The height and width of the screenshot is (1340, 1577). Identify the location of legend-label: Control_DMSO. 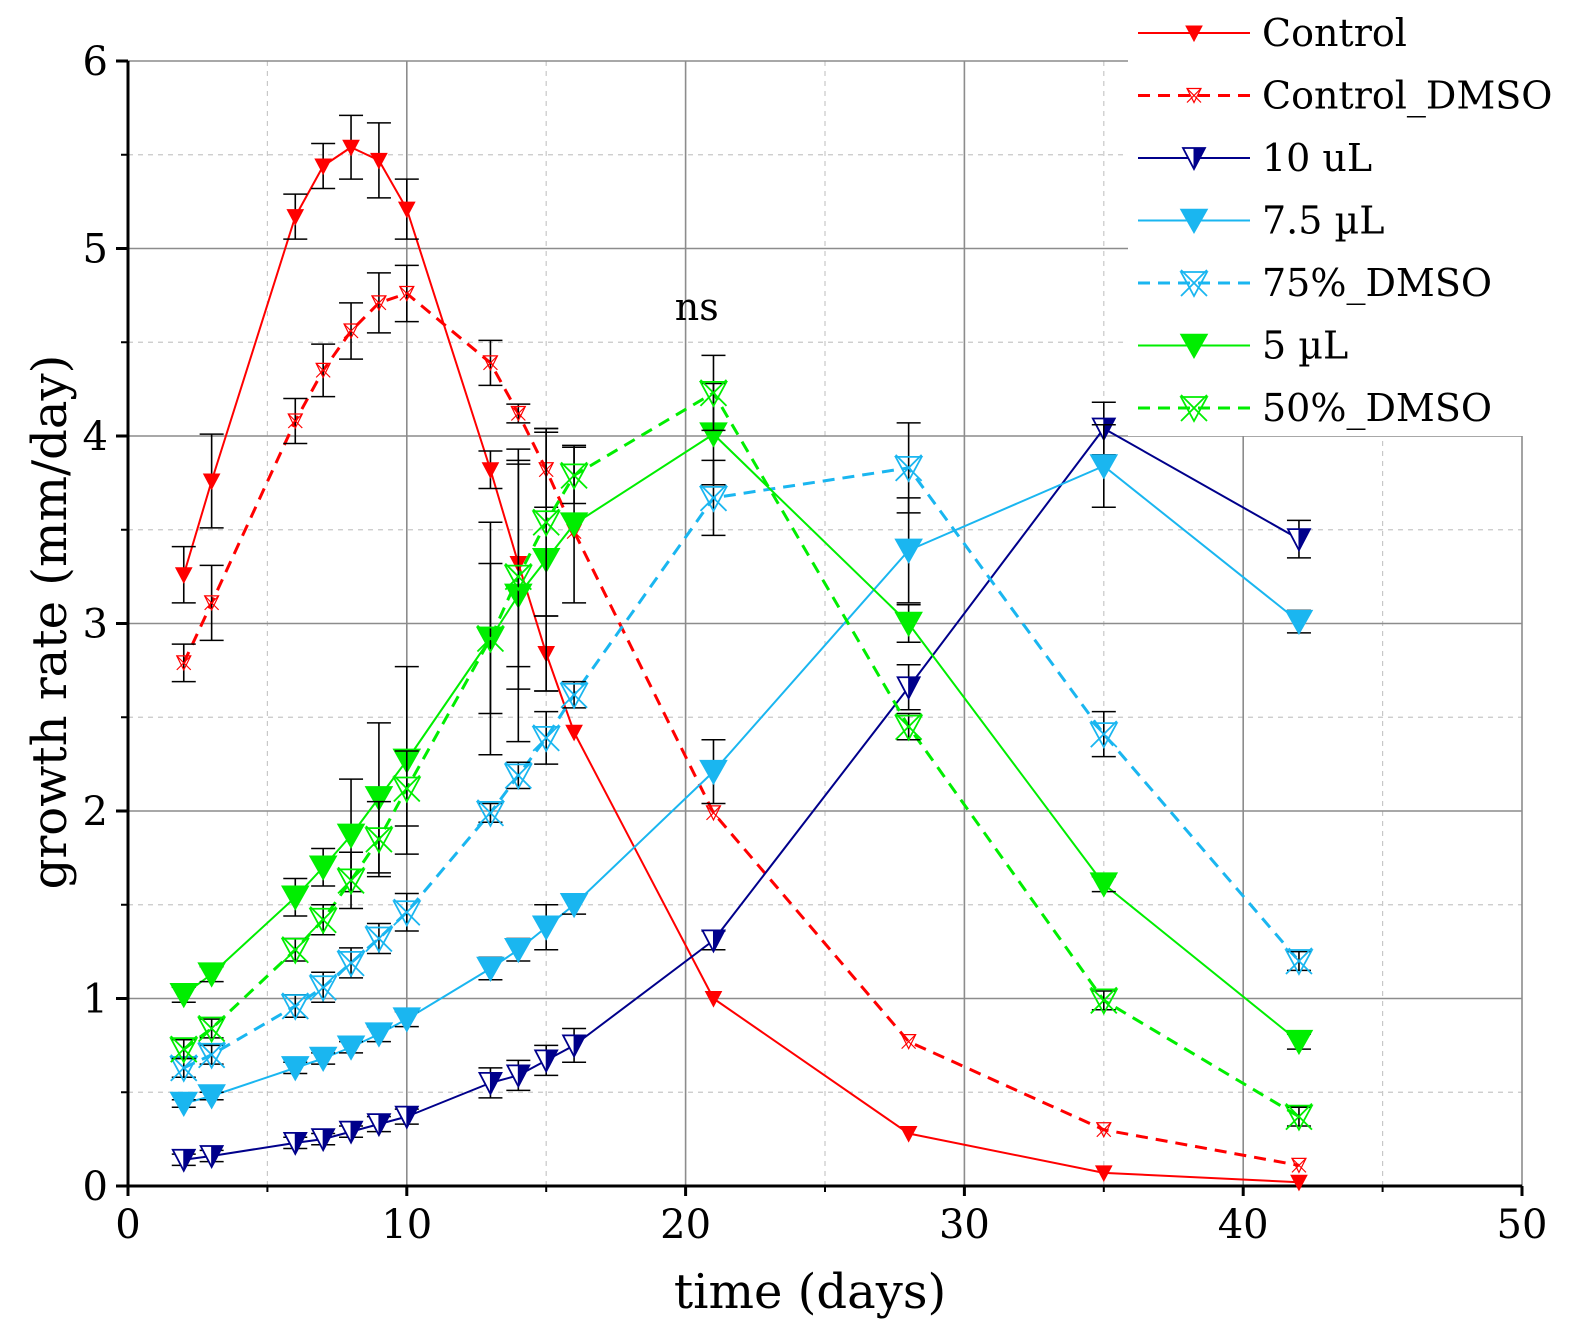
(1407, 96).